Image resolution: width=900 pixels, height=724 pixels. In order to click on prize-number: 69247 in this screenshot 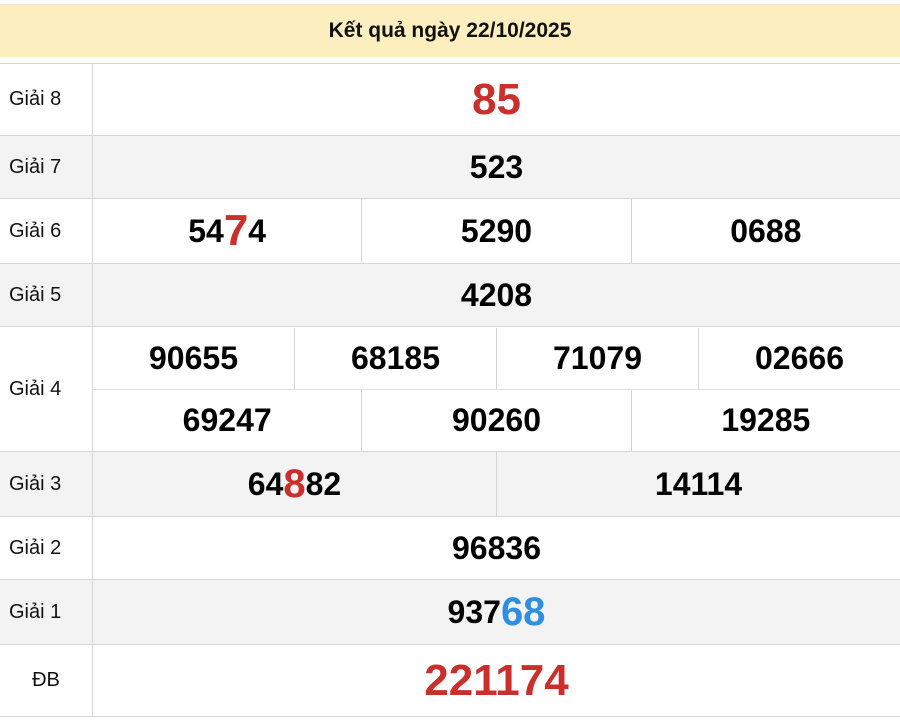, I will do `click(227, 420)`.